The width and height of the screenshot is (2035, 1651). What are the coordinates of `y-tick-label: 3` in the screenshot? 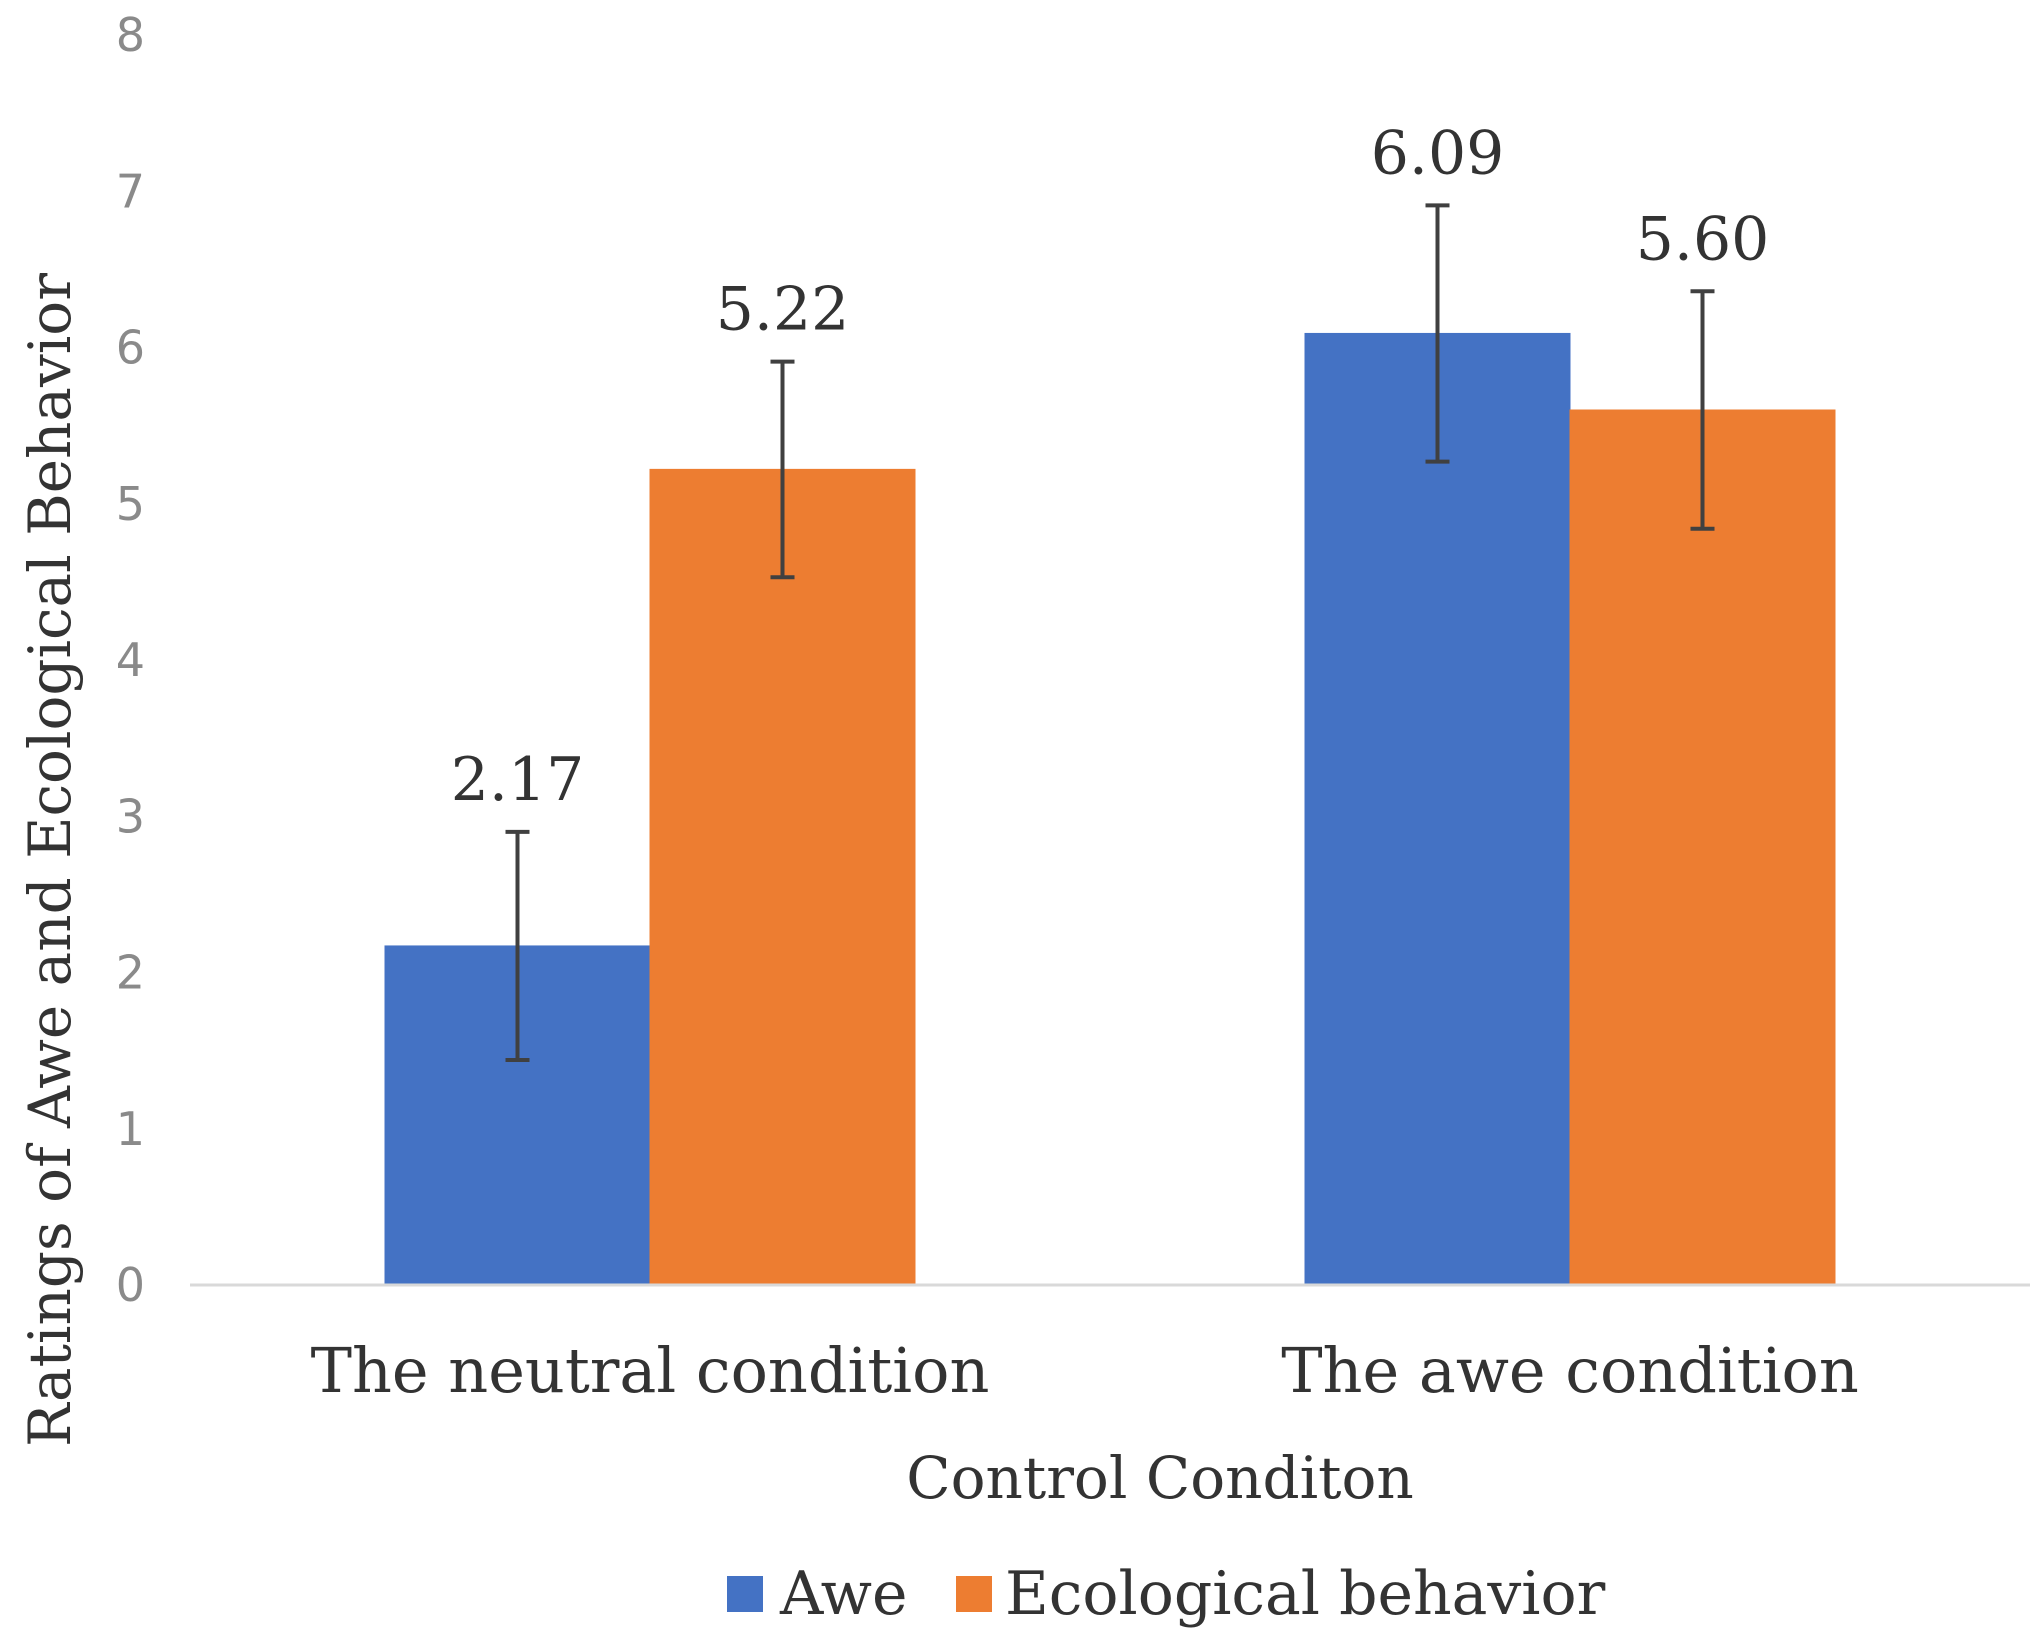 It's located at (130, 816).